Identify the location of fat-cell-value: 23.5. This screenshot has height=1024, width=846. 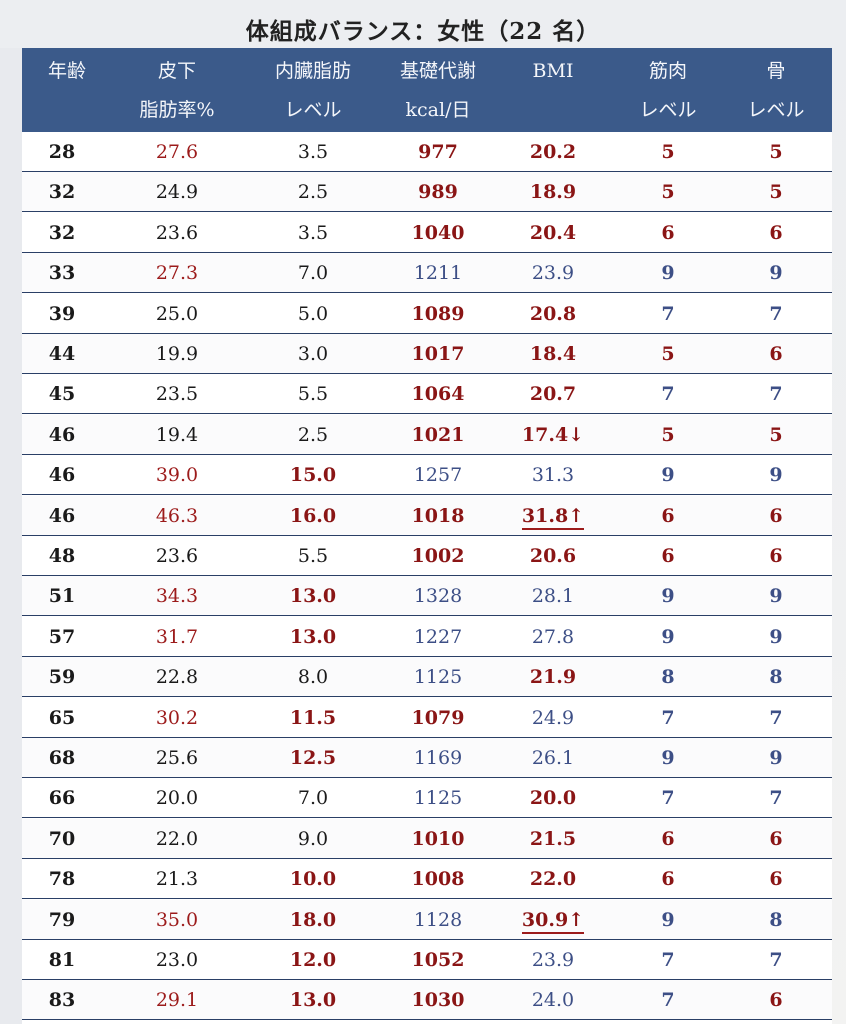
(177, 394).